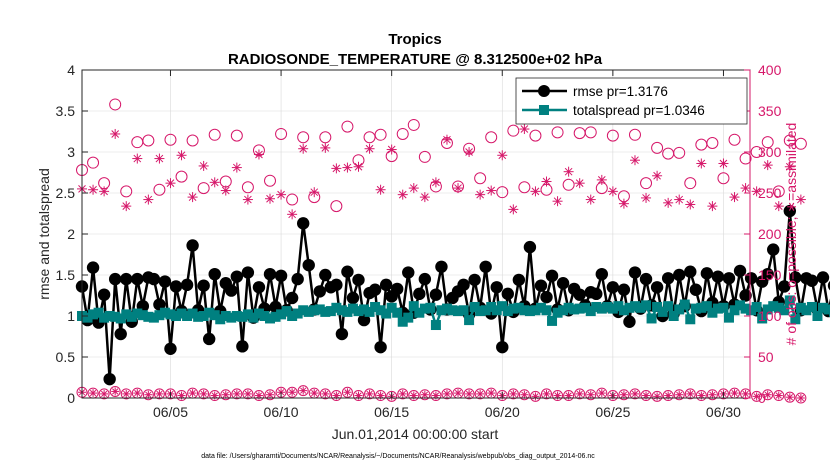 The width and height of the screenshot is (830, 470). What do you see at coordinates (66, 357) in the screenshot?
I see `y-left-tick-label: 0.5` at bounding box center [66, 357].